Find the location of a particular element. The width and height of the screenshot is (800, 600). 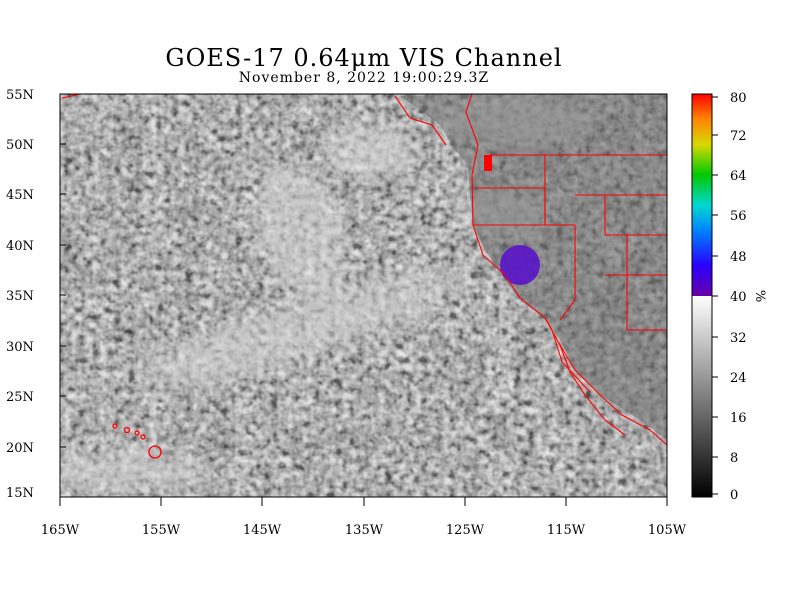

colorbar-unit: % is located at coordinates (759, 296).